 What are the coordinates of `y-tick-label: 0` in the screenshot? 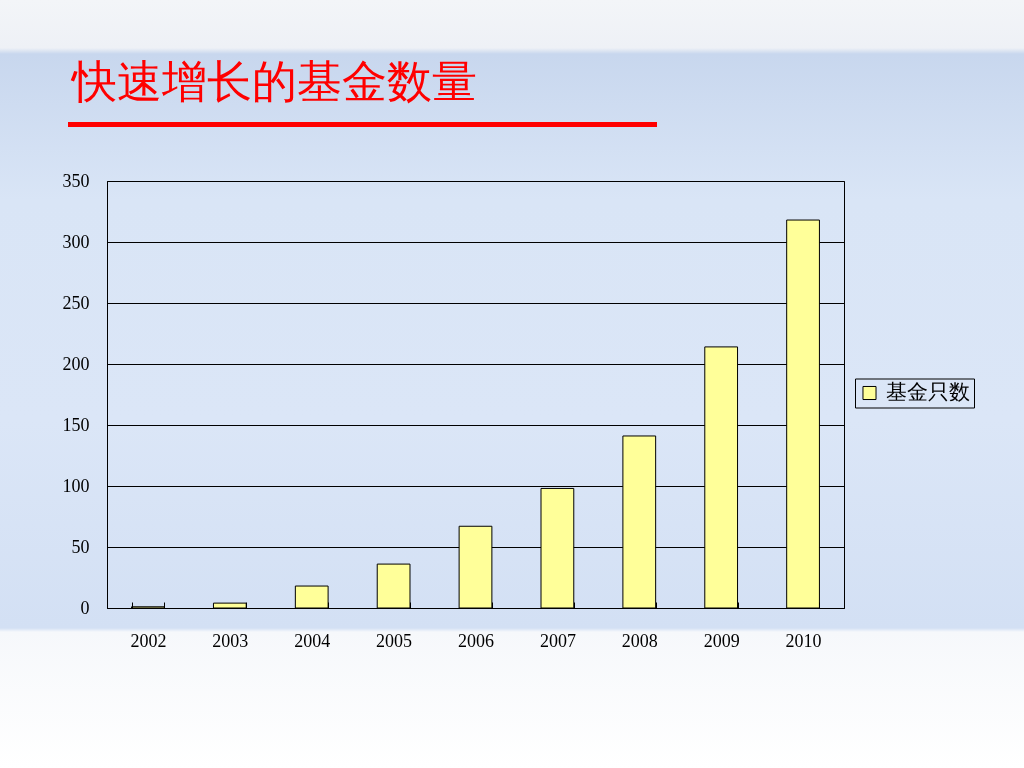 It's located at (85, 607).